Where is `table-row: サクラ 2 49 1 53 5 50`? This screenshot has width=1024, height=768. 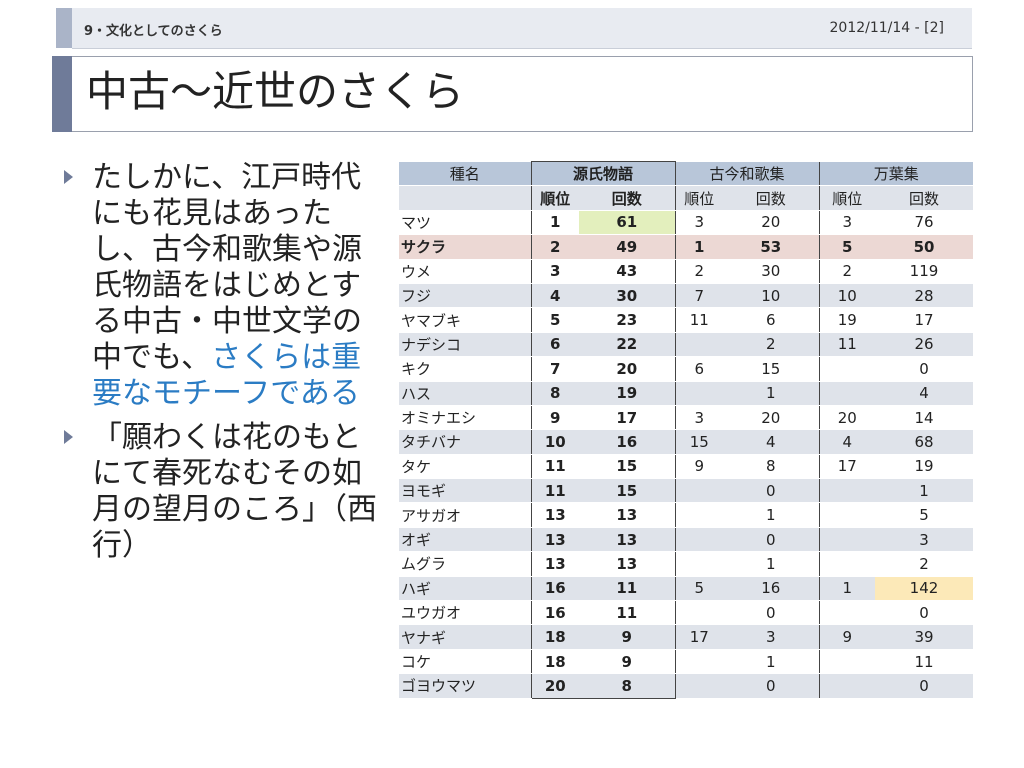 table-row: サクラ 2 49 1 53 5 50 is located at coordinates (686, 247).